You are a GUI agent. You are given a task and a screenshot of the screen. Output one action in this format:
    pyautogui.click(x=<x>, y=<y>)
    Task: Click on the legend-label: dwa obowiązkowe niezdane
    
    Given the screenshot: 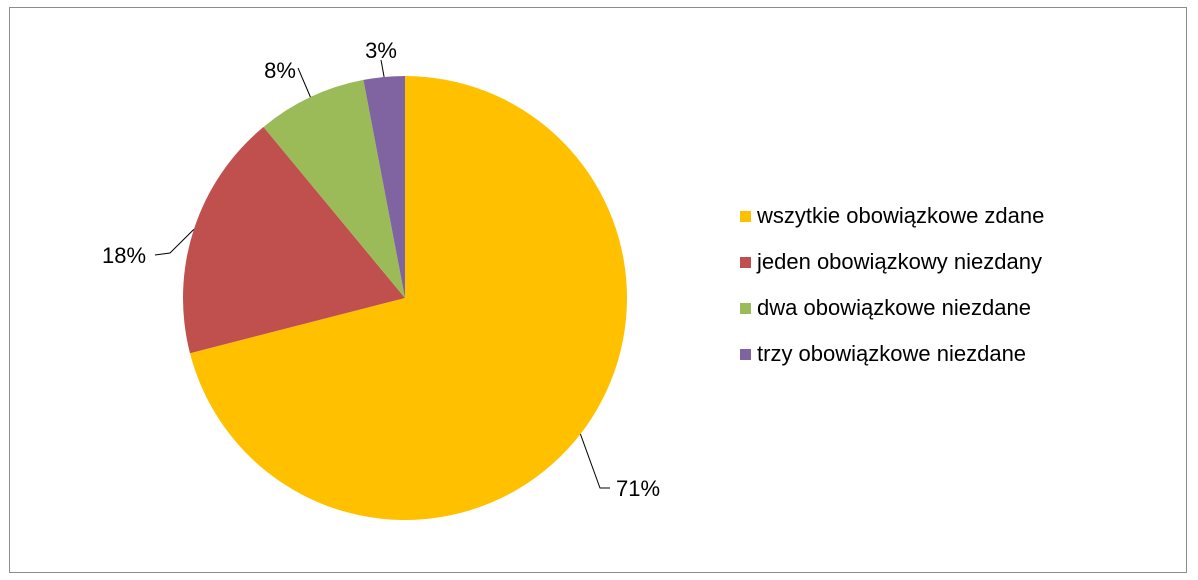 What is the action you would take?
    pyautogui.click(x=894, y=307)
    